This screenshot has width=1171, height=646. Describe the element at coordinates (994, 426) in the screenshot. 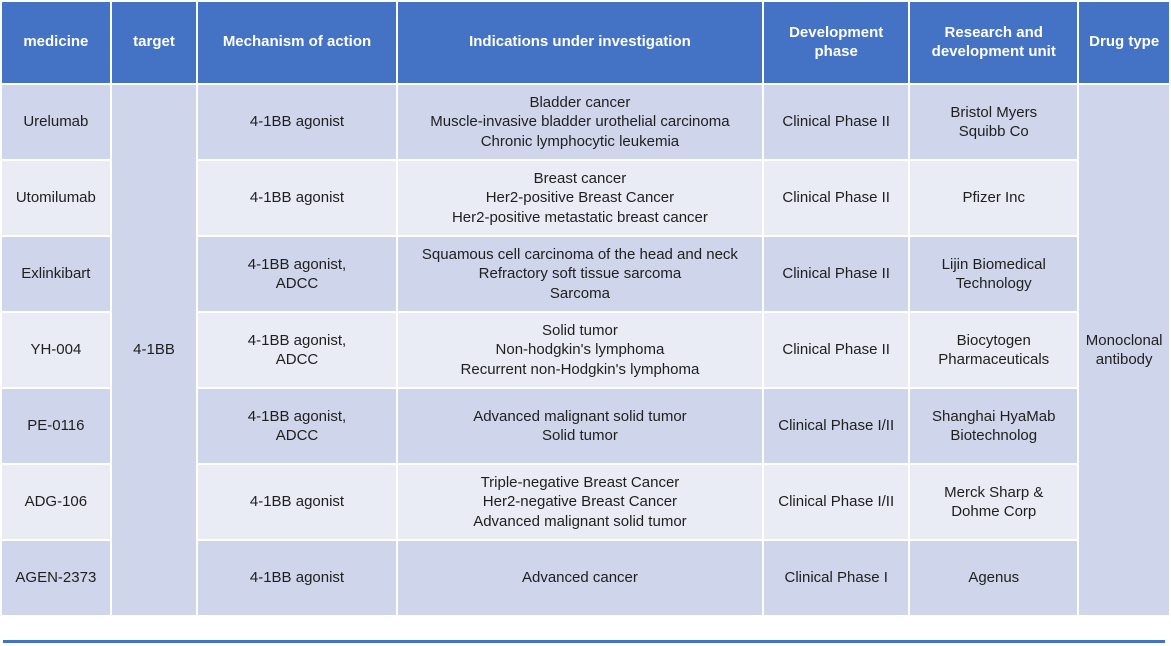

I see `cell-rd-unit: Shanghai HyaMab Biotechnolog` at that location.